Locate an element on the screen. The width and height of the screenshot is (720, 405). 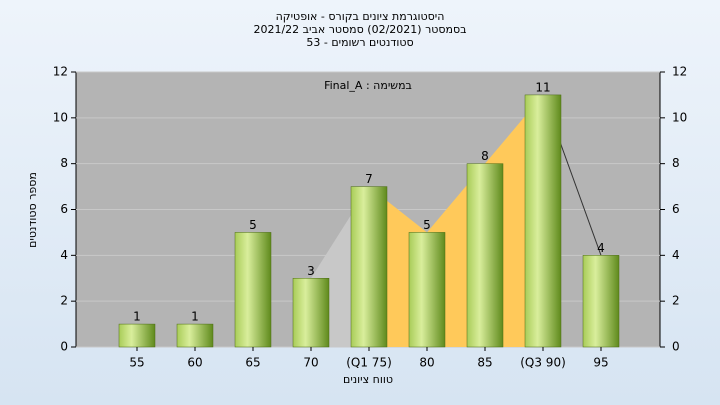
x-tick-label: 95 is located at coordinates (600, 363).